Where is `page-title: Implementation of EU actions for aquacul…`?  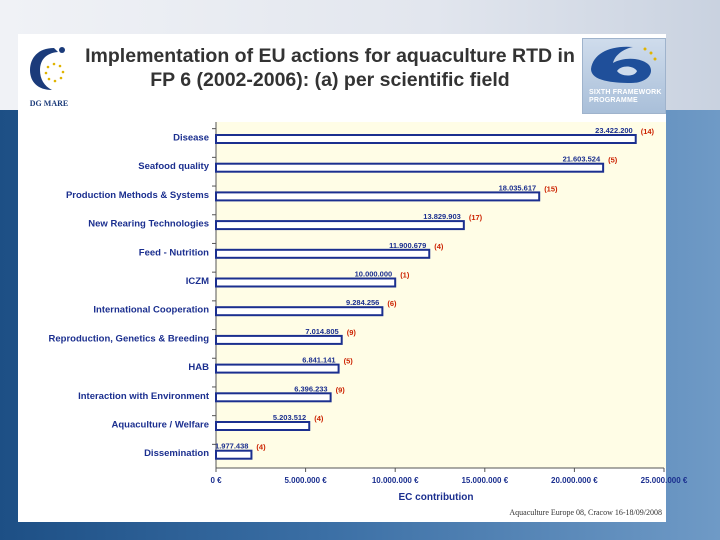
page-title: Implementation of EU actions for aquacul… is located at coordinates (330, 68).